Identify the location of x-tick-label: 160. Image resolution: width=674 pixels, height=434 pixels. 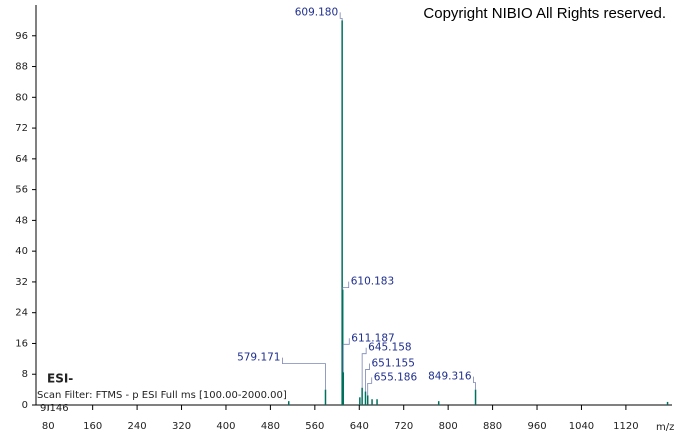
(92, 426).